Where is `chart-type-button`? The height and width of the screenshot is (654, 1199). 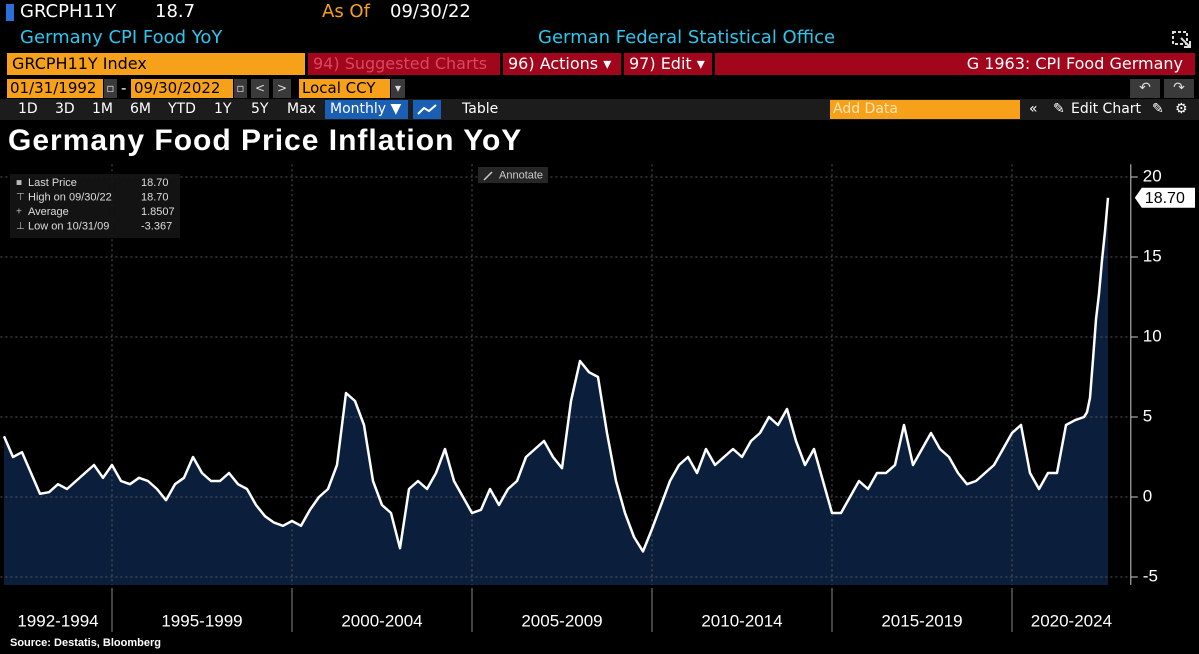
chart-type-button is located at coordinates (427, 109).